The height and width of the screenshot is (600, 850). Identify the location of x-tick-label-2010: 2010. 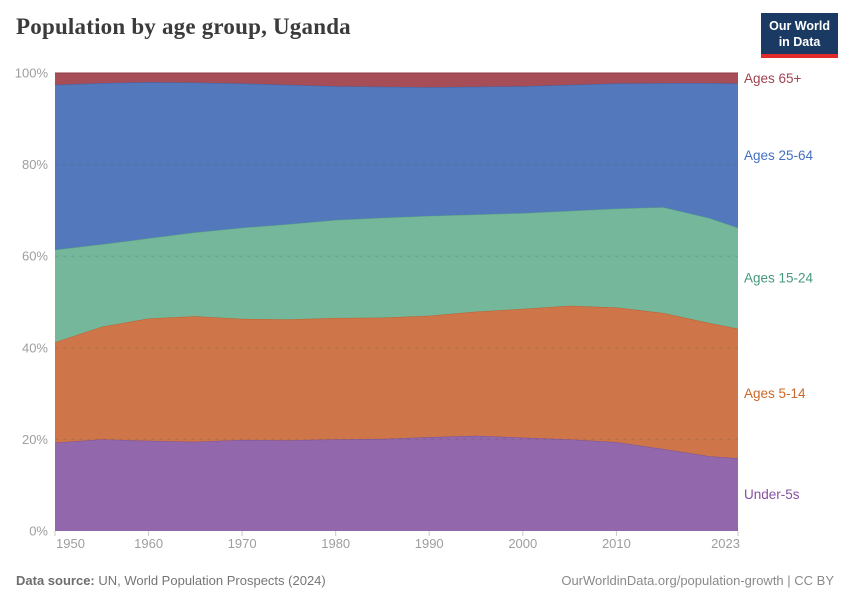
(616, 543).